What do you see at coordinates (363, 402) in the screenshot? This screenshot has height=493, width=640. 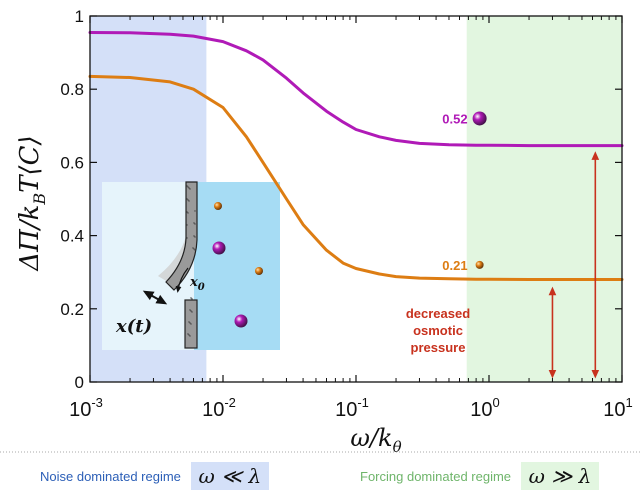 I see `x-tick-exponent: -1` at bounding box center [363, 402].